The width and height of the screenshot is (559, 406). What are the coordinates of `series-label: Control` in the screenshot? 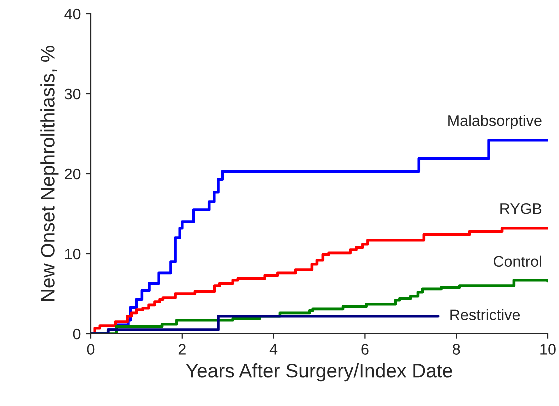 It's located at (518, 262).